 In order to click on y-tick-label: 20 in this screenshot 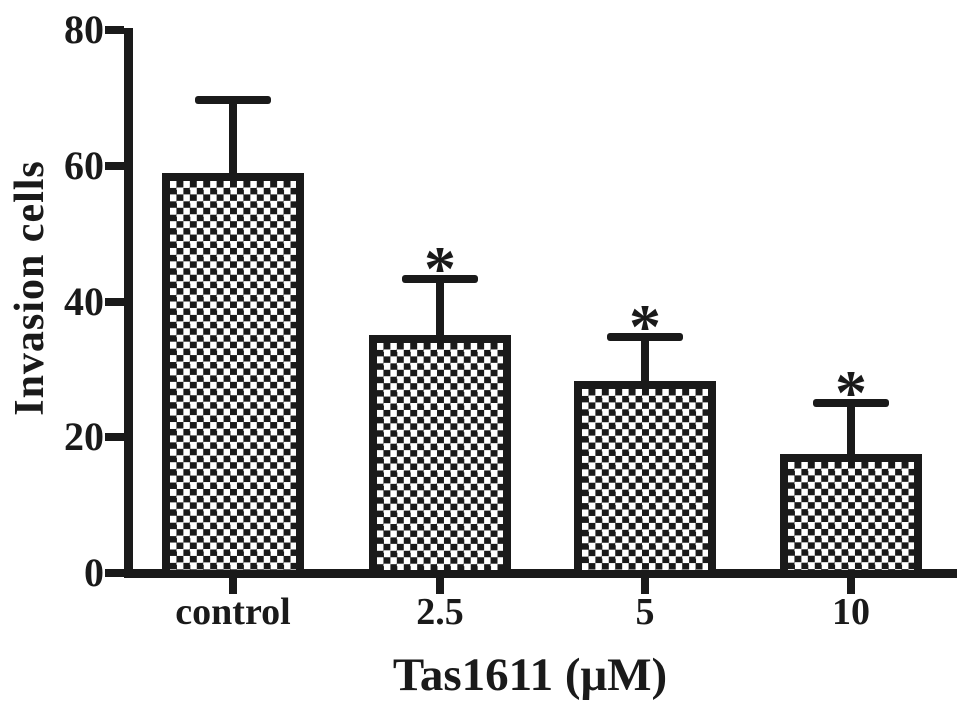, I will do `click(84, 437)`.